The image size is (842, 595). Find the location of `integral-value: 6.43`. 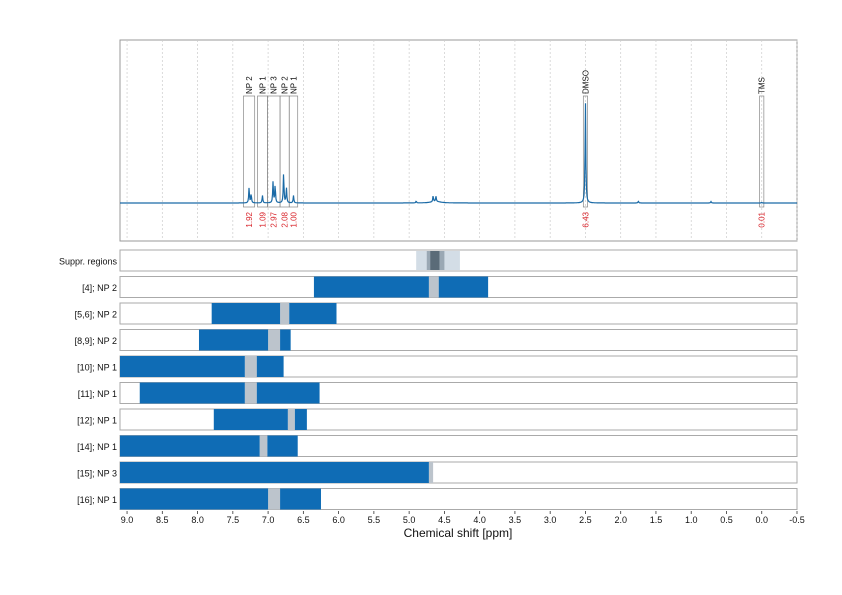

integral-value: 6.43 is located at coordinates (585, 219).